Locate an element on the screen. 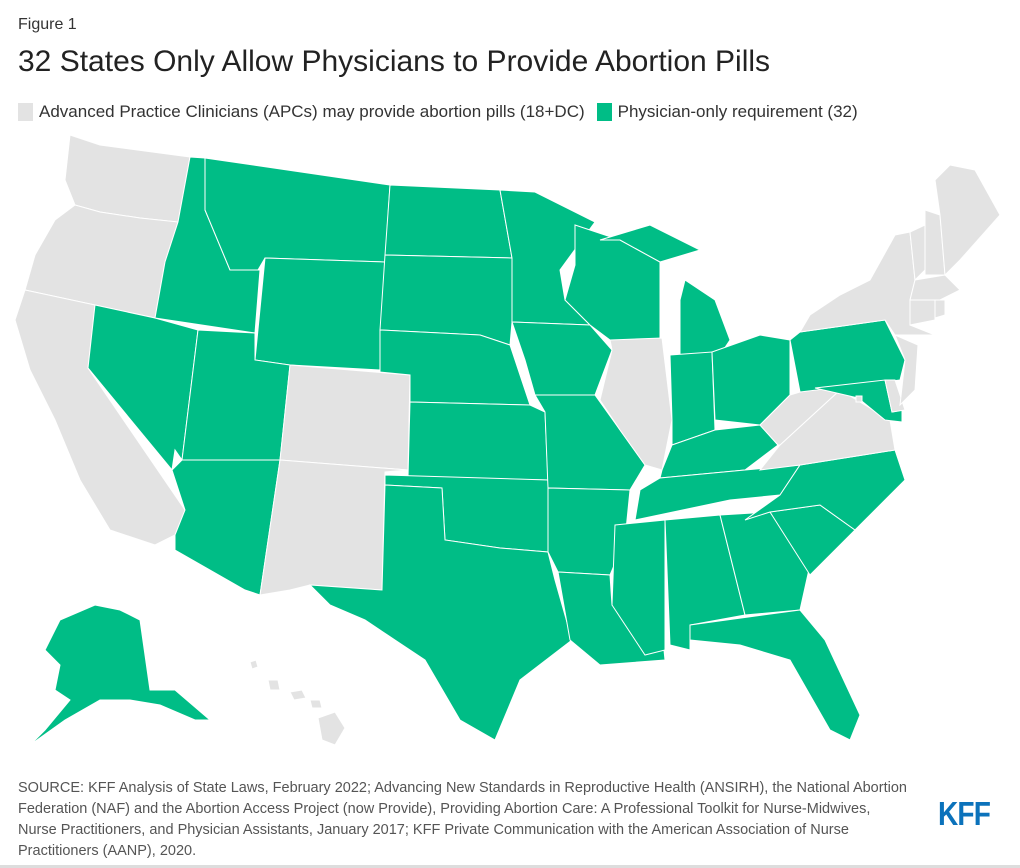 The width and height of the screenshot is (1020, 868). legend-item-physician: Physician-only requirement (32) is located at coordinates (727, 112).